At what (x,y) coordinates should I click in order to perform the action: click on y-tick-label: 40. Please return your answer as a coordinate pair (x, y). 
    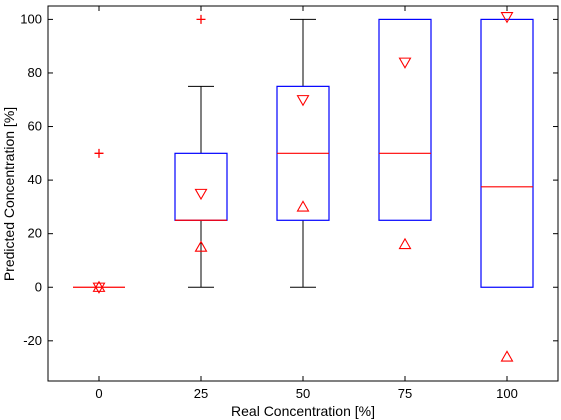
    Looking at the image, I should click on (35, 179).